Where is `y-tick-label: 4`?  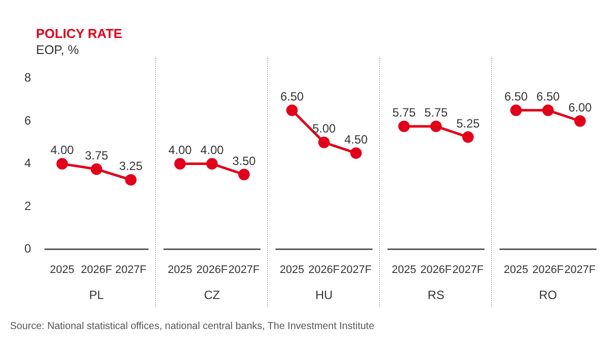 y-tick-label: 4 is located at coordinates (28, 163).